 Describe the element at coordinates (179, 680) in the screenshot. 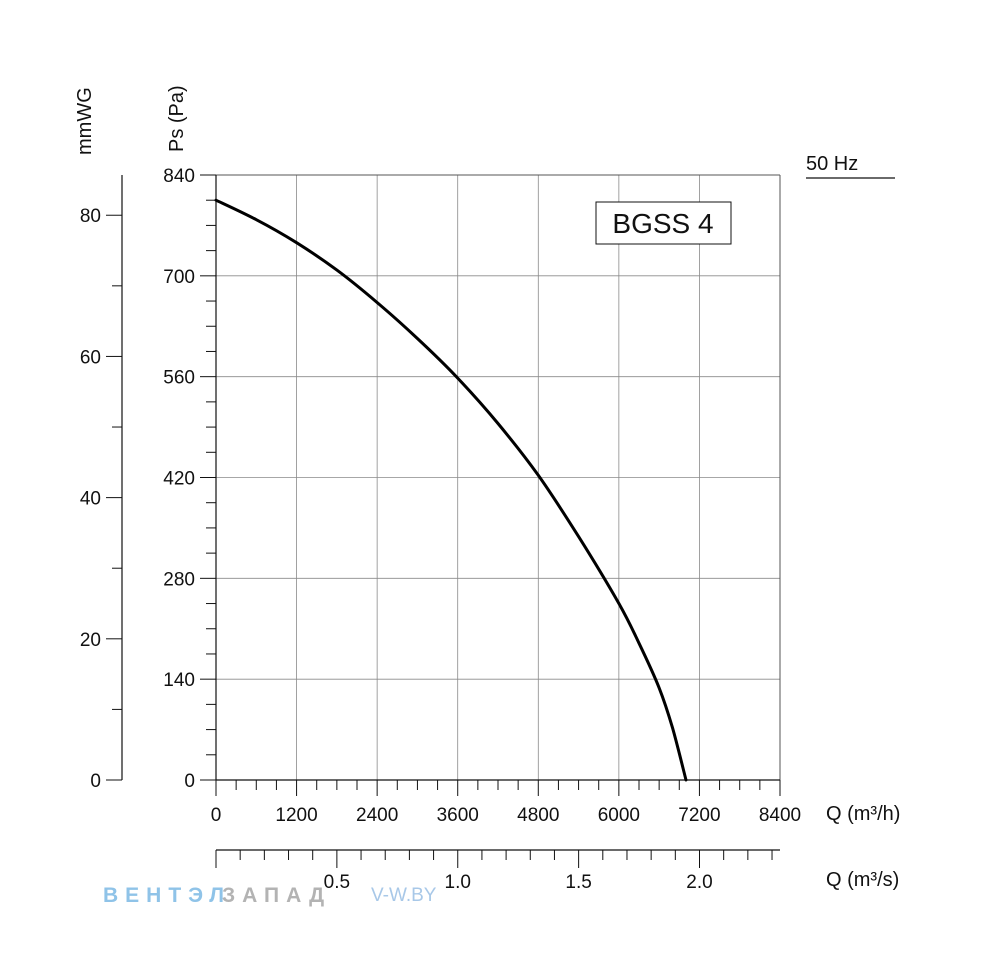

I see `y-primary-tick-label: 140` at that location.